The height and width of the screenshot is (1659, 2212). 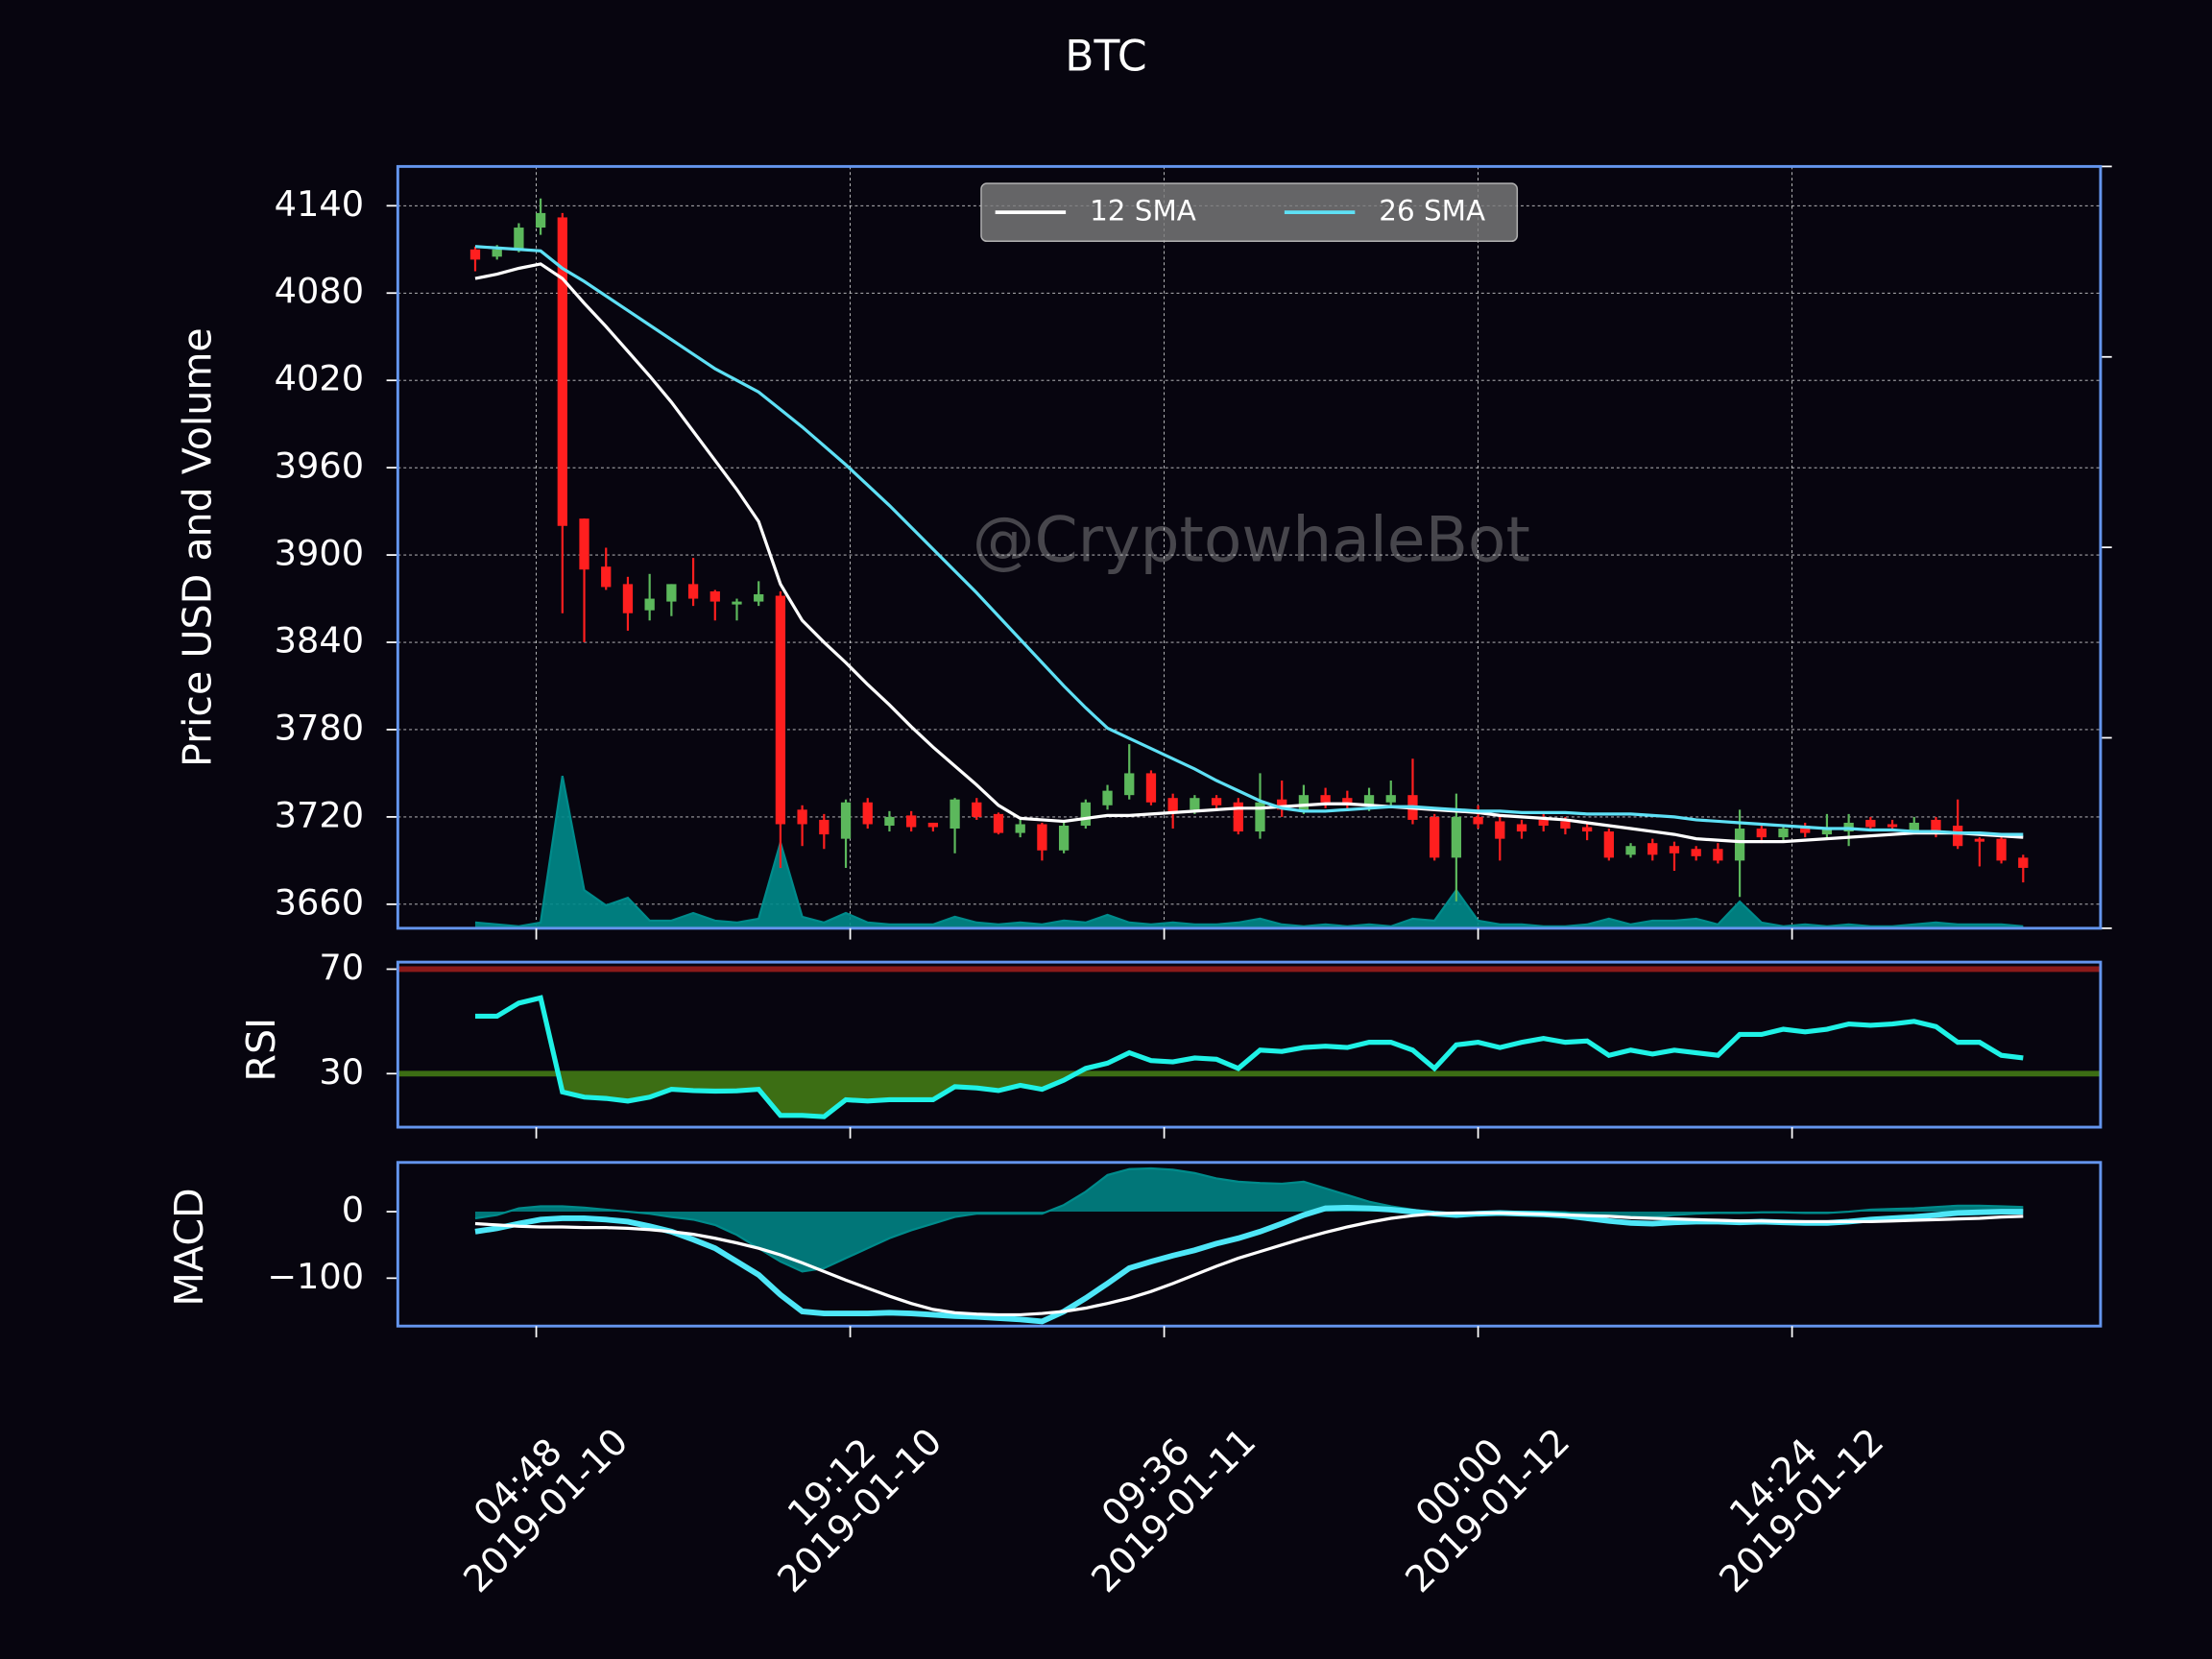 What do you see at coordinates (189, 1247) in the screenshot?
I see `macd-axis-label: MACD` at bounding box center [189, 1247].